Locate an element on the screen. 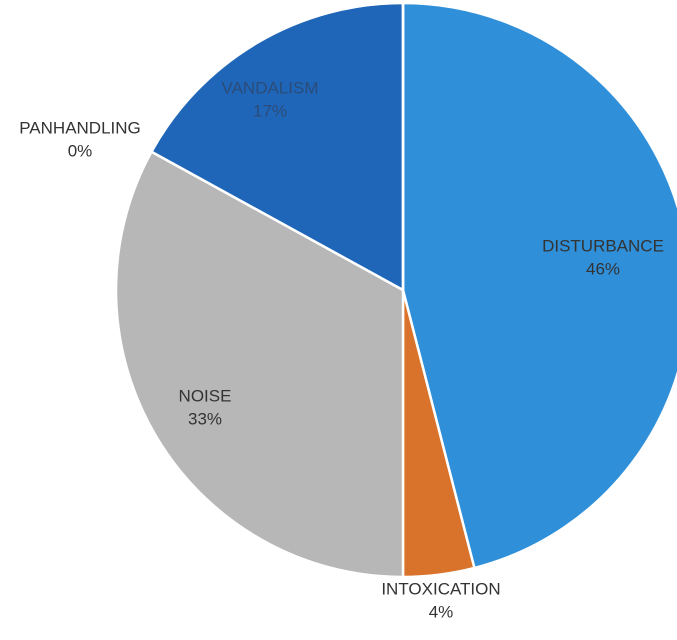  slice-value-label: 17% is located at coordinates (270, 110).